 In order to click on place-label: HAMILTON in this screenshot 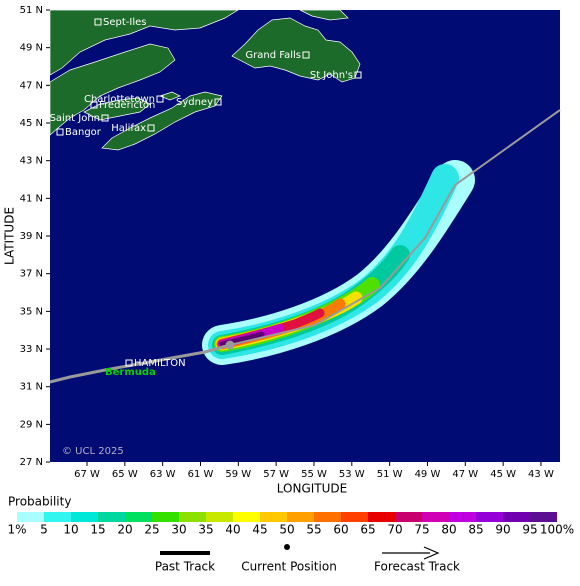, I will do `click(160, 363)`.